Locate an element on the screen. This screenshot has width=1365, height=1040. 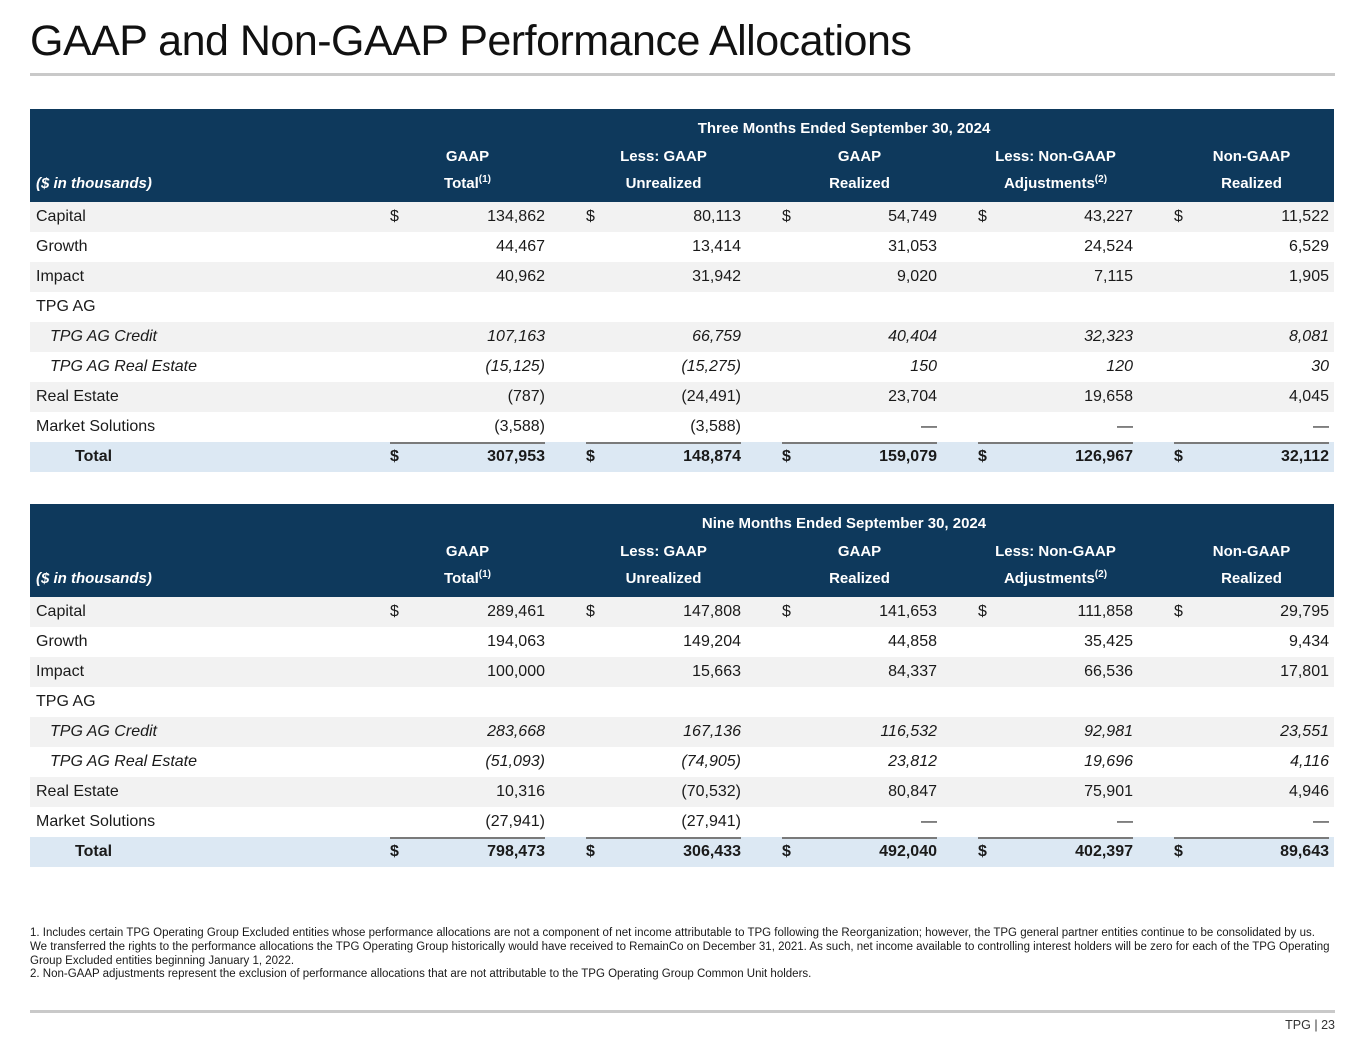
value-cell: 107,163 is located at coordinates (452, 337).